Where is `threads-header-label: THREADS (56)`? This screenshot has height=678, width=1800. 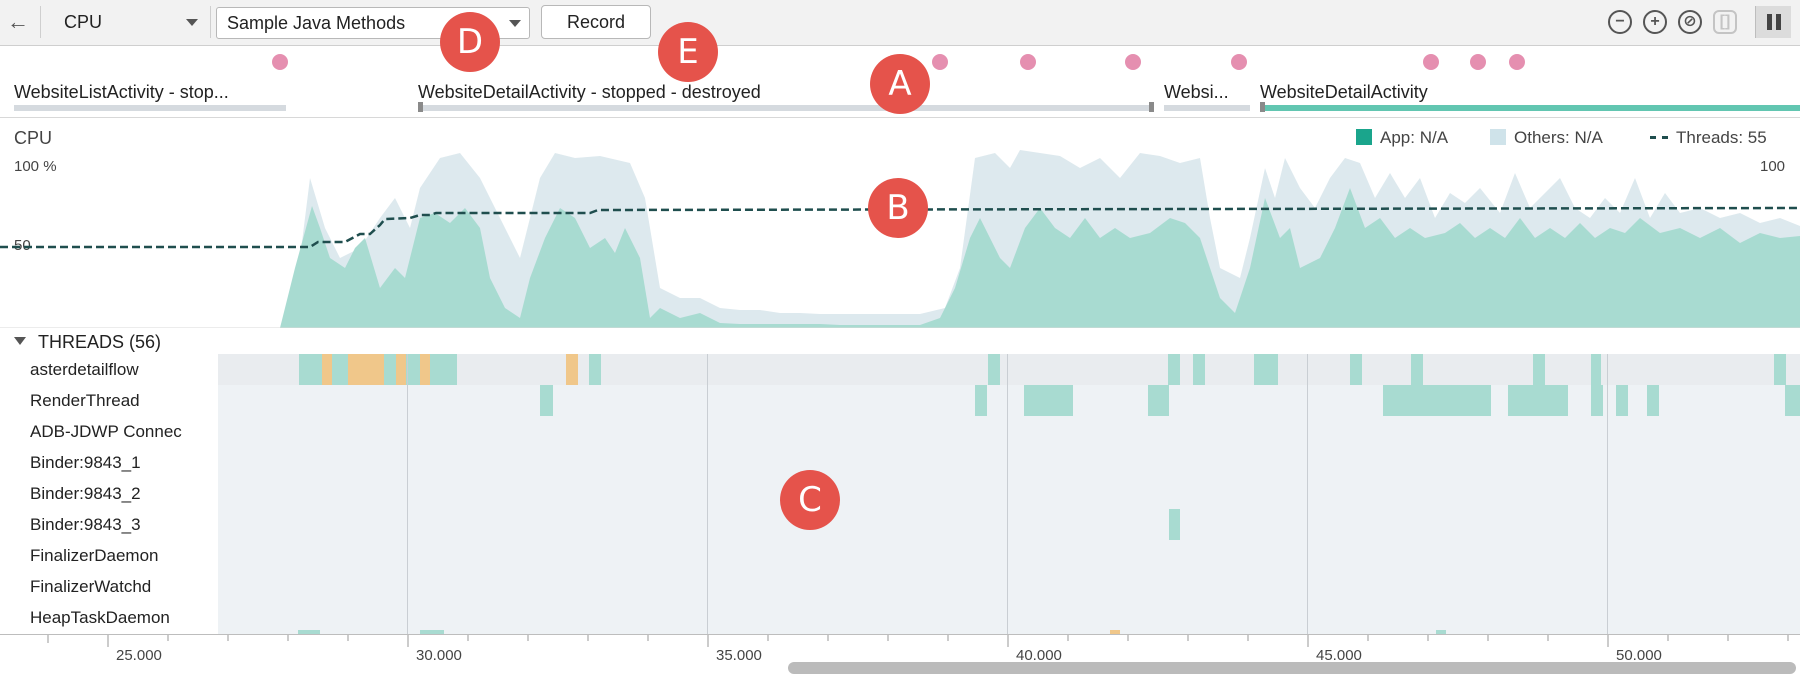 threads-header-label: THREADS (56) is located at coordinates (100, 342).